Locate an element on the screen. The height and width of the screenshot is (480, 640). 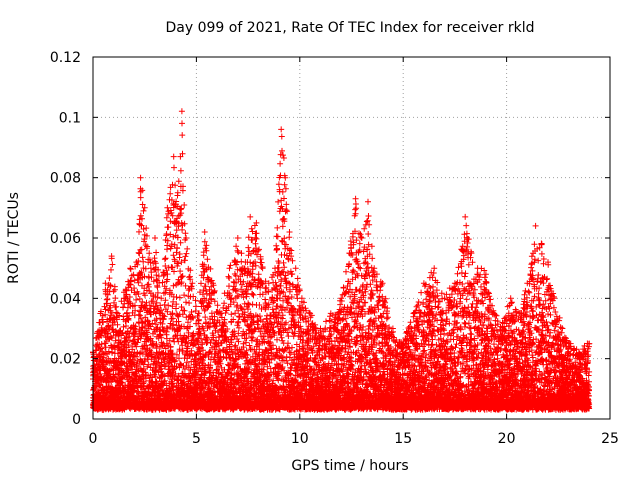
y-tick-label: 0.1 is located at coordinates (70, 118).